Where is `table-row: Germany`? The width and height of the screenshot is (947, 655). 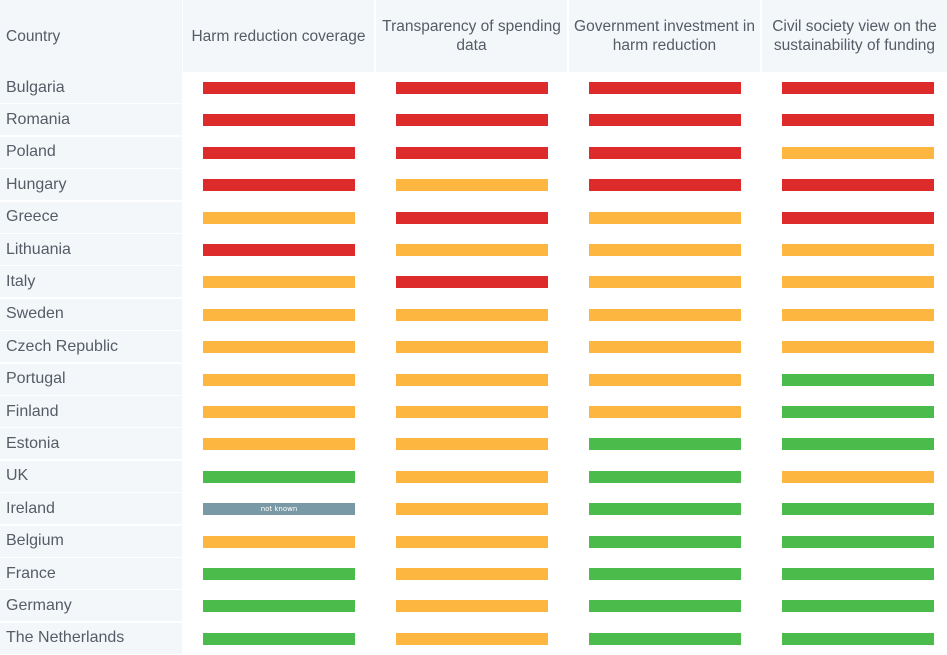
table-row: Germany is located at coordinates (473, 606).